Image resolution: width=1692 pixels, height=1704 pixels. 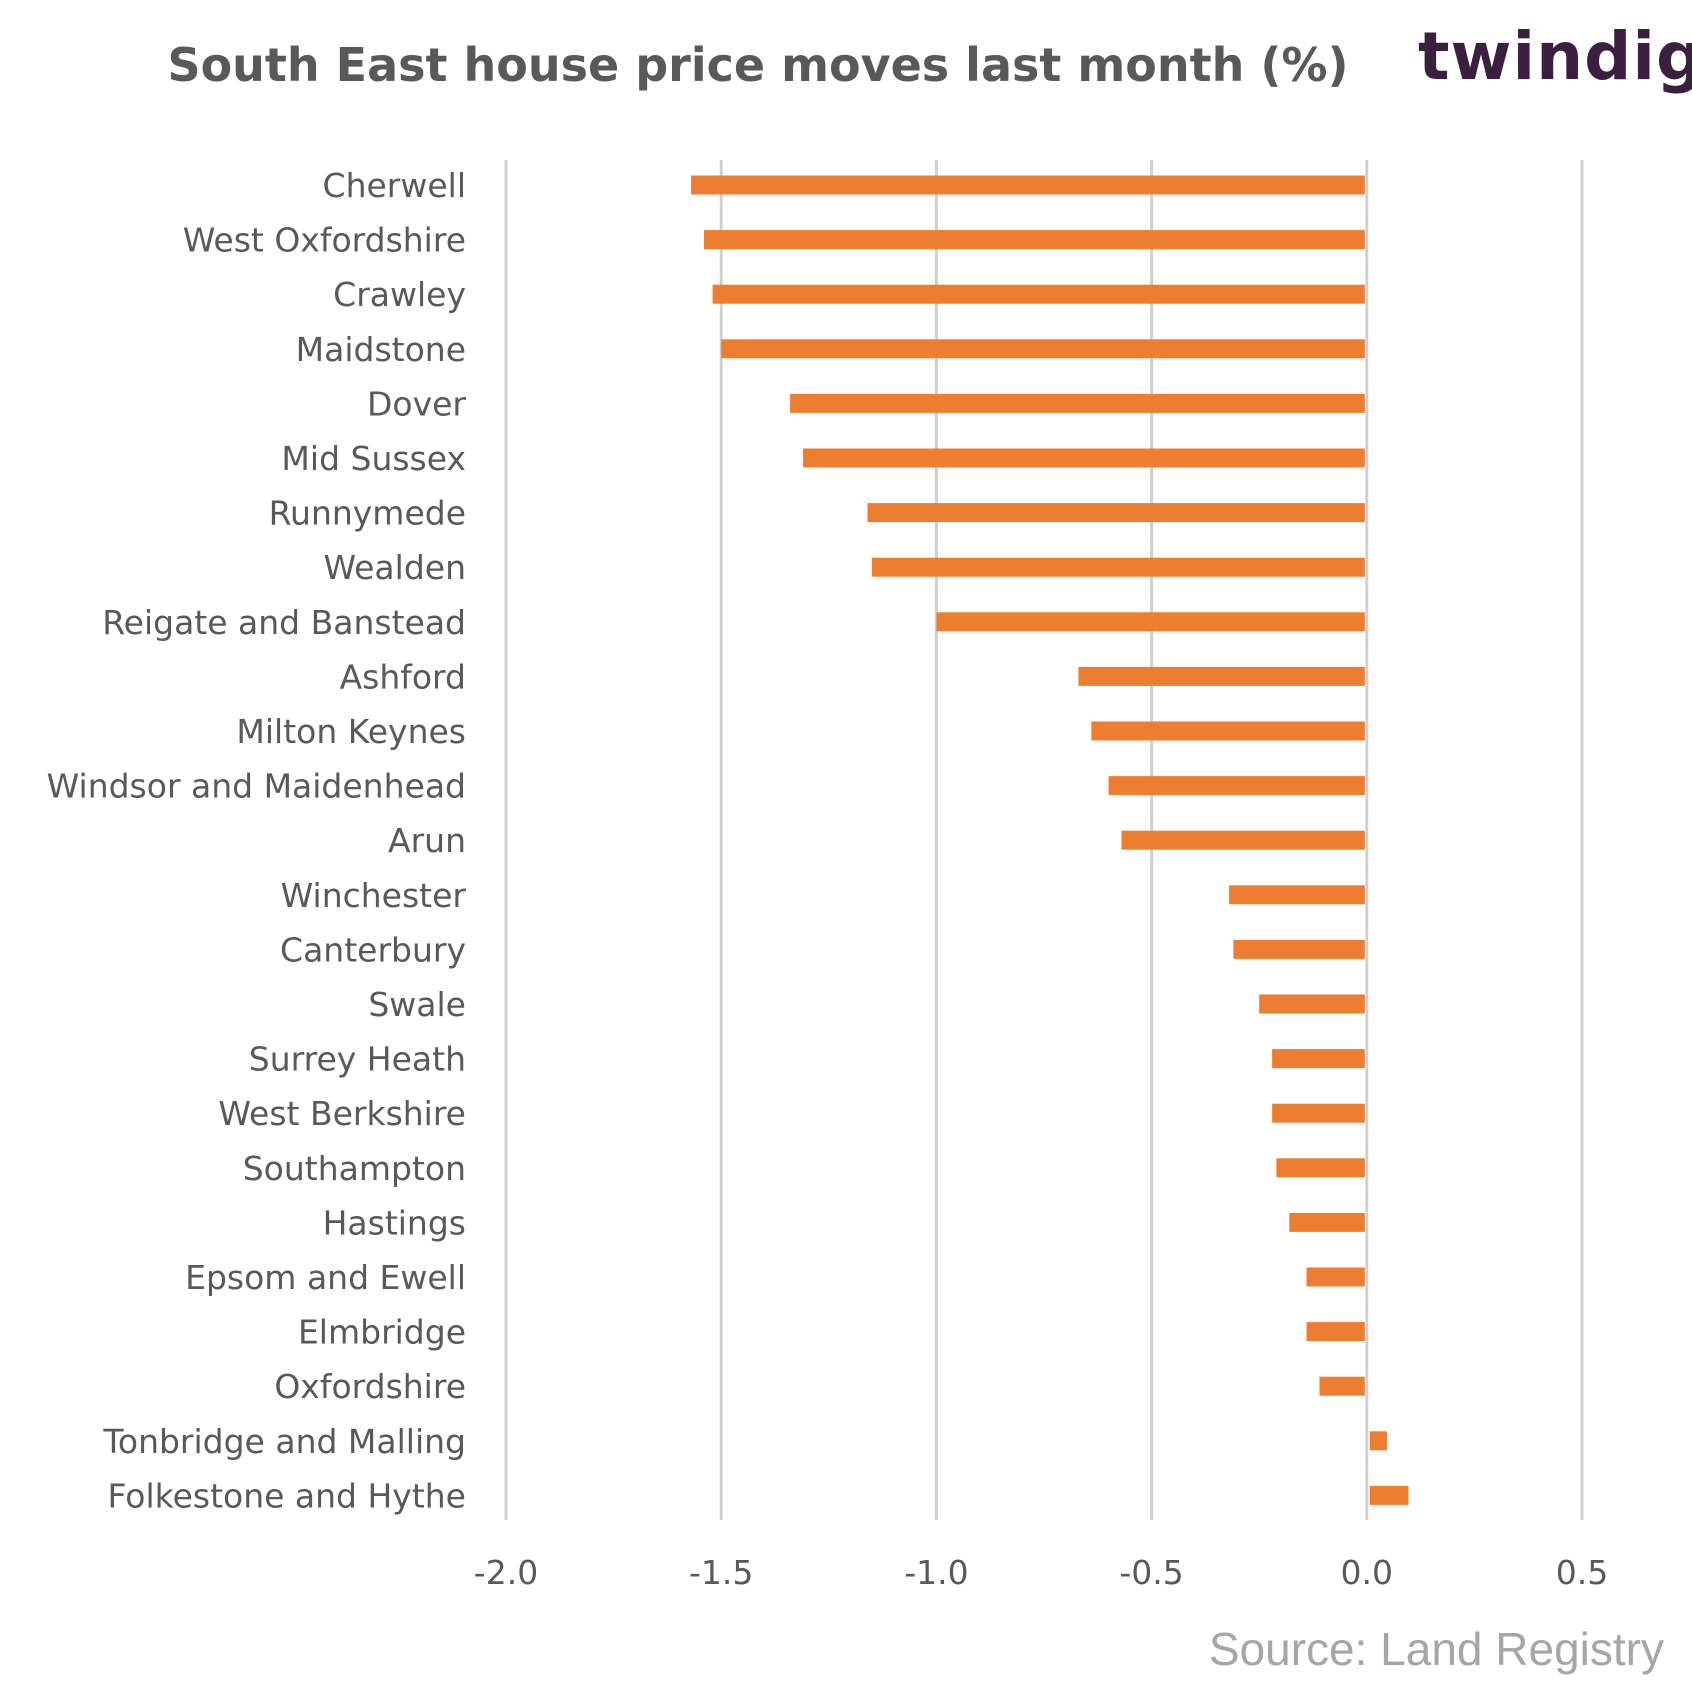 I want to click on category-label: Canterbury, so click(x=373, y=949).